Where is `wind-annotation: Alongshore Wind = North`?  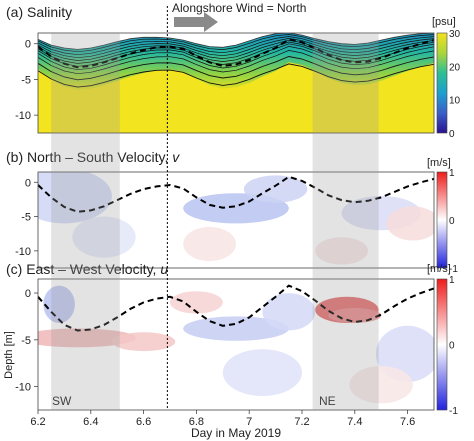
wind-annotation: Alongshore Wind = North is located at coordinates (239, 8).